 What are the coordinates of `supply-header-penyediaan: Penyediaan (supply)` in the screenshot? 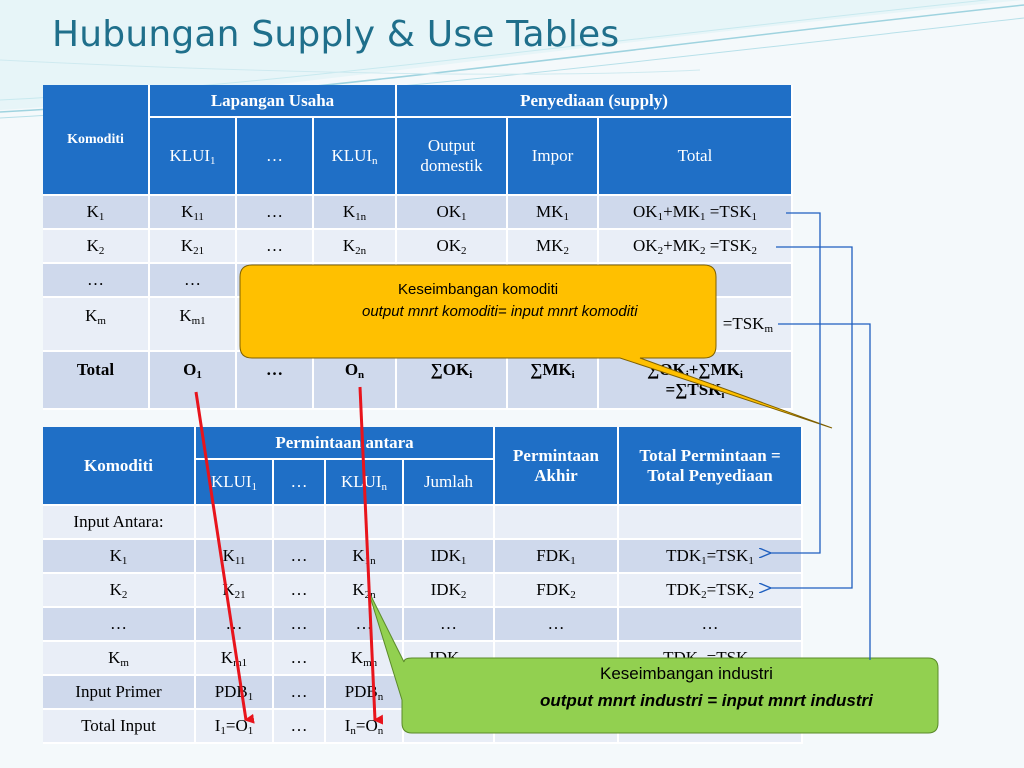 It's located at (595, 101).